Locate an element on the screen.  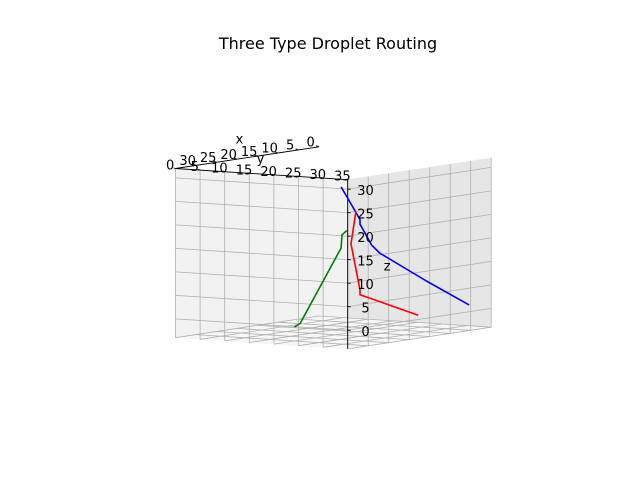
y-tick-label: 35 is located at coordinates (342, 177).